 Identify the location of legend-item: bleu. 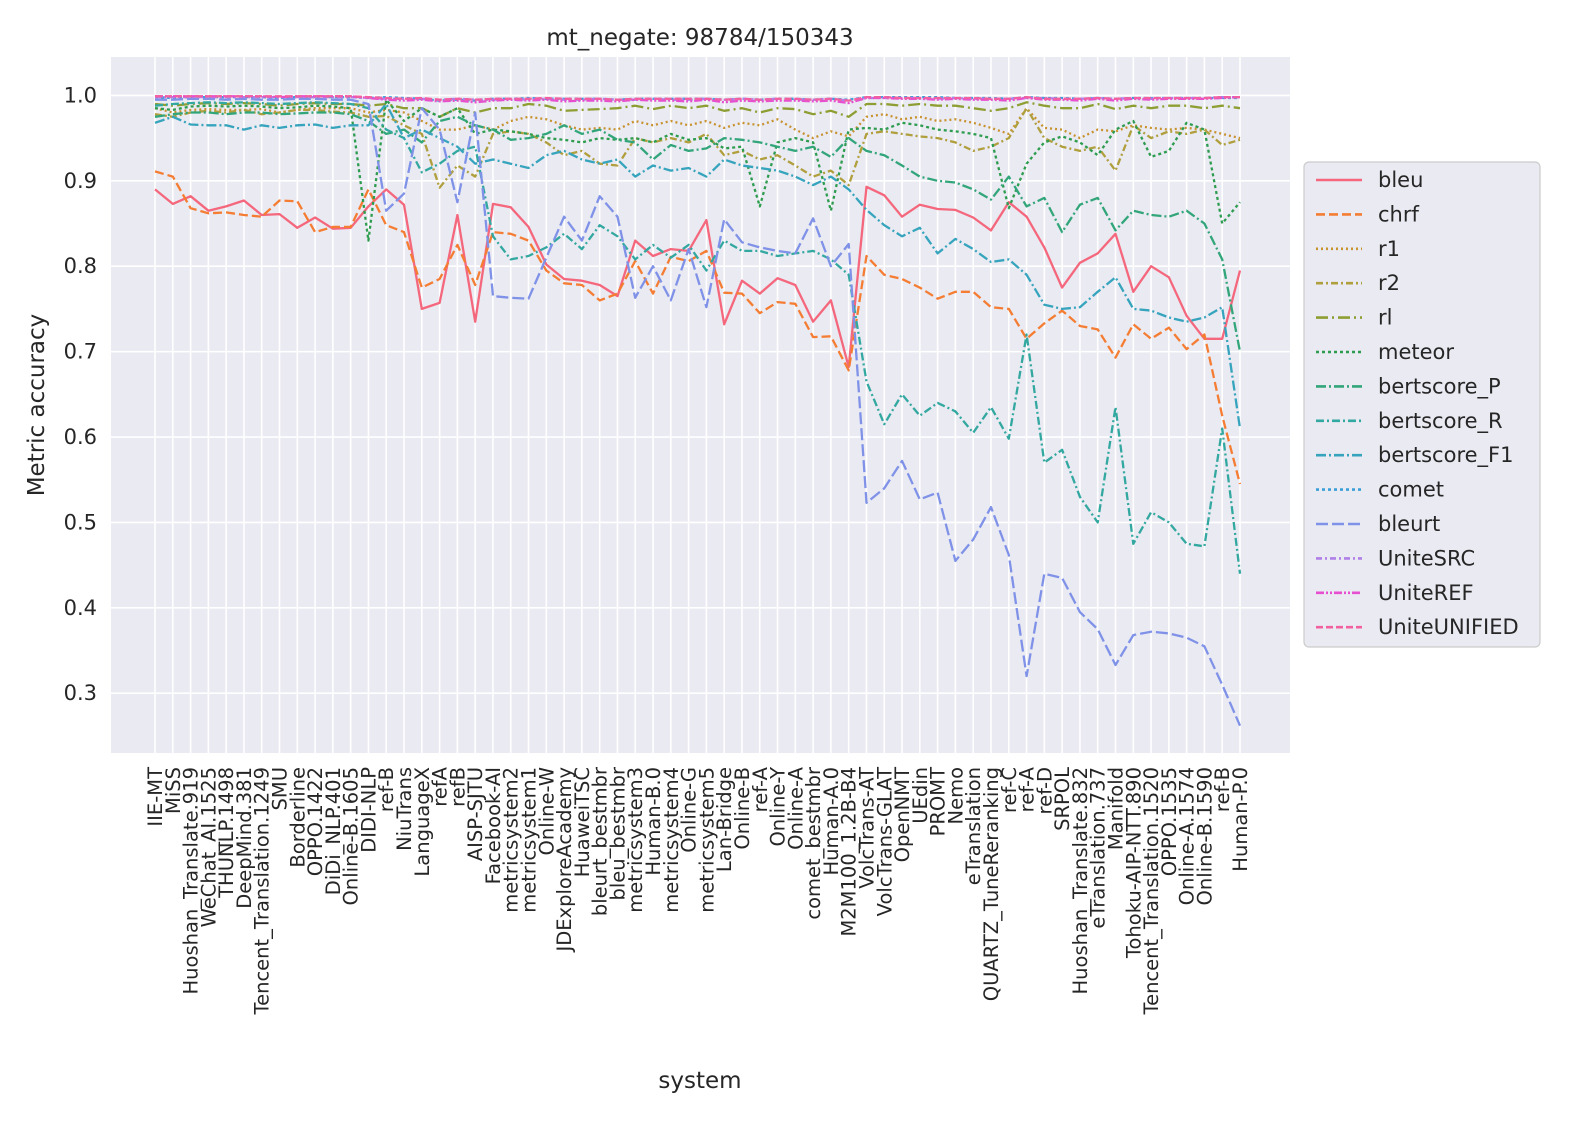
(1369, 180).